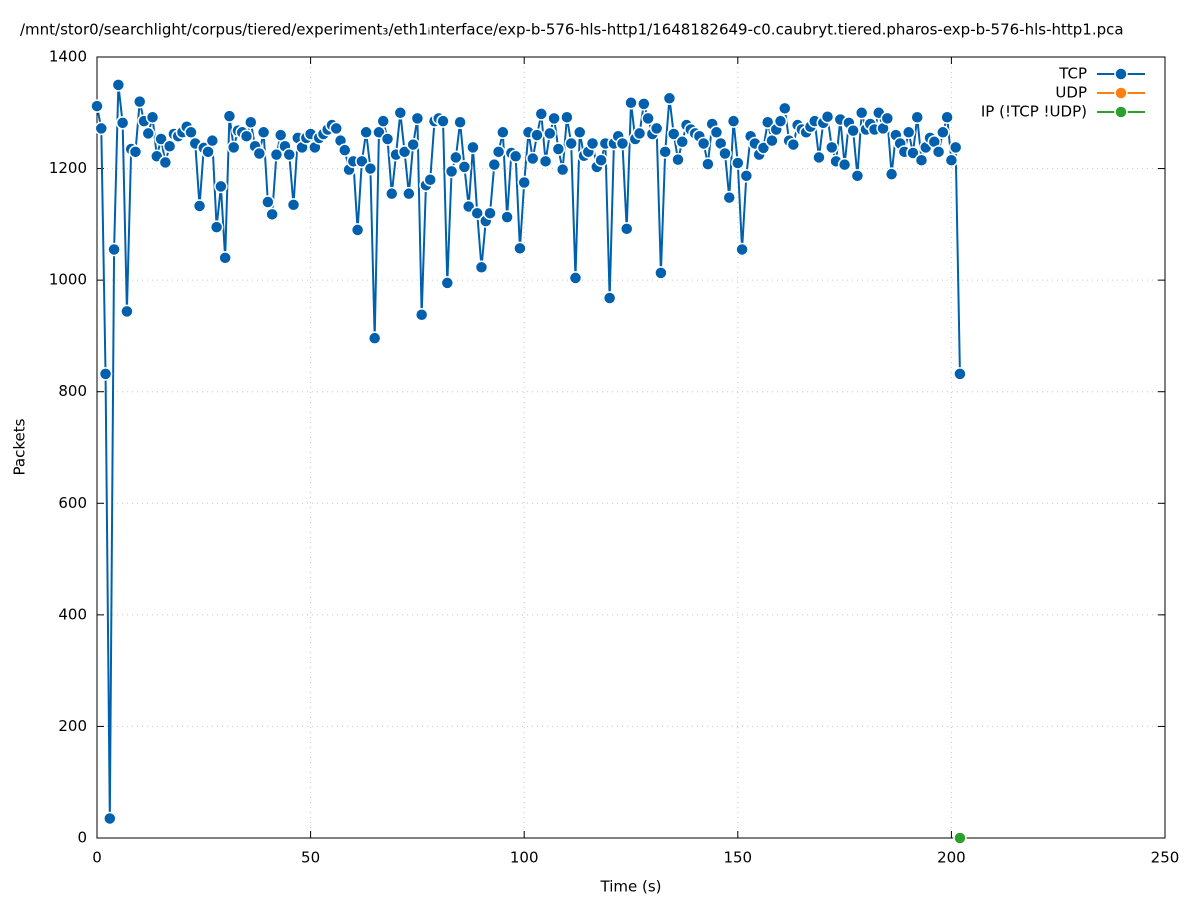 This screenshot has height=900, width=1197. I want to click on y-tick-label: 0, so click(82, 838).